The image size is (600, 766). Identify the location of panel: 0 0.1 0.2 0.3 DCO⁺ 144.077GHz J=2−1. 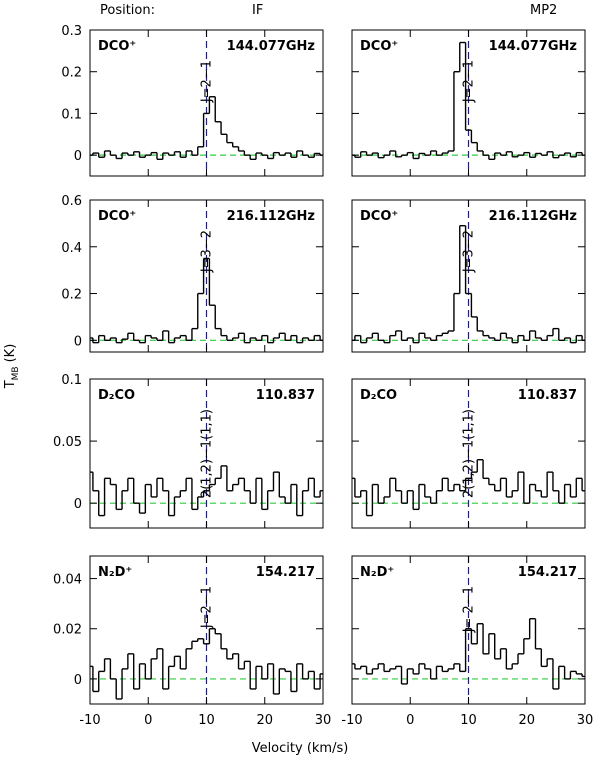
(192, 100).